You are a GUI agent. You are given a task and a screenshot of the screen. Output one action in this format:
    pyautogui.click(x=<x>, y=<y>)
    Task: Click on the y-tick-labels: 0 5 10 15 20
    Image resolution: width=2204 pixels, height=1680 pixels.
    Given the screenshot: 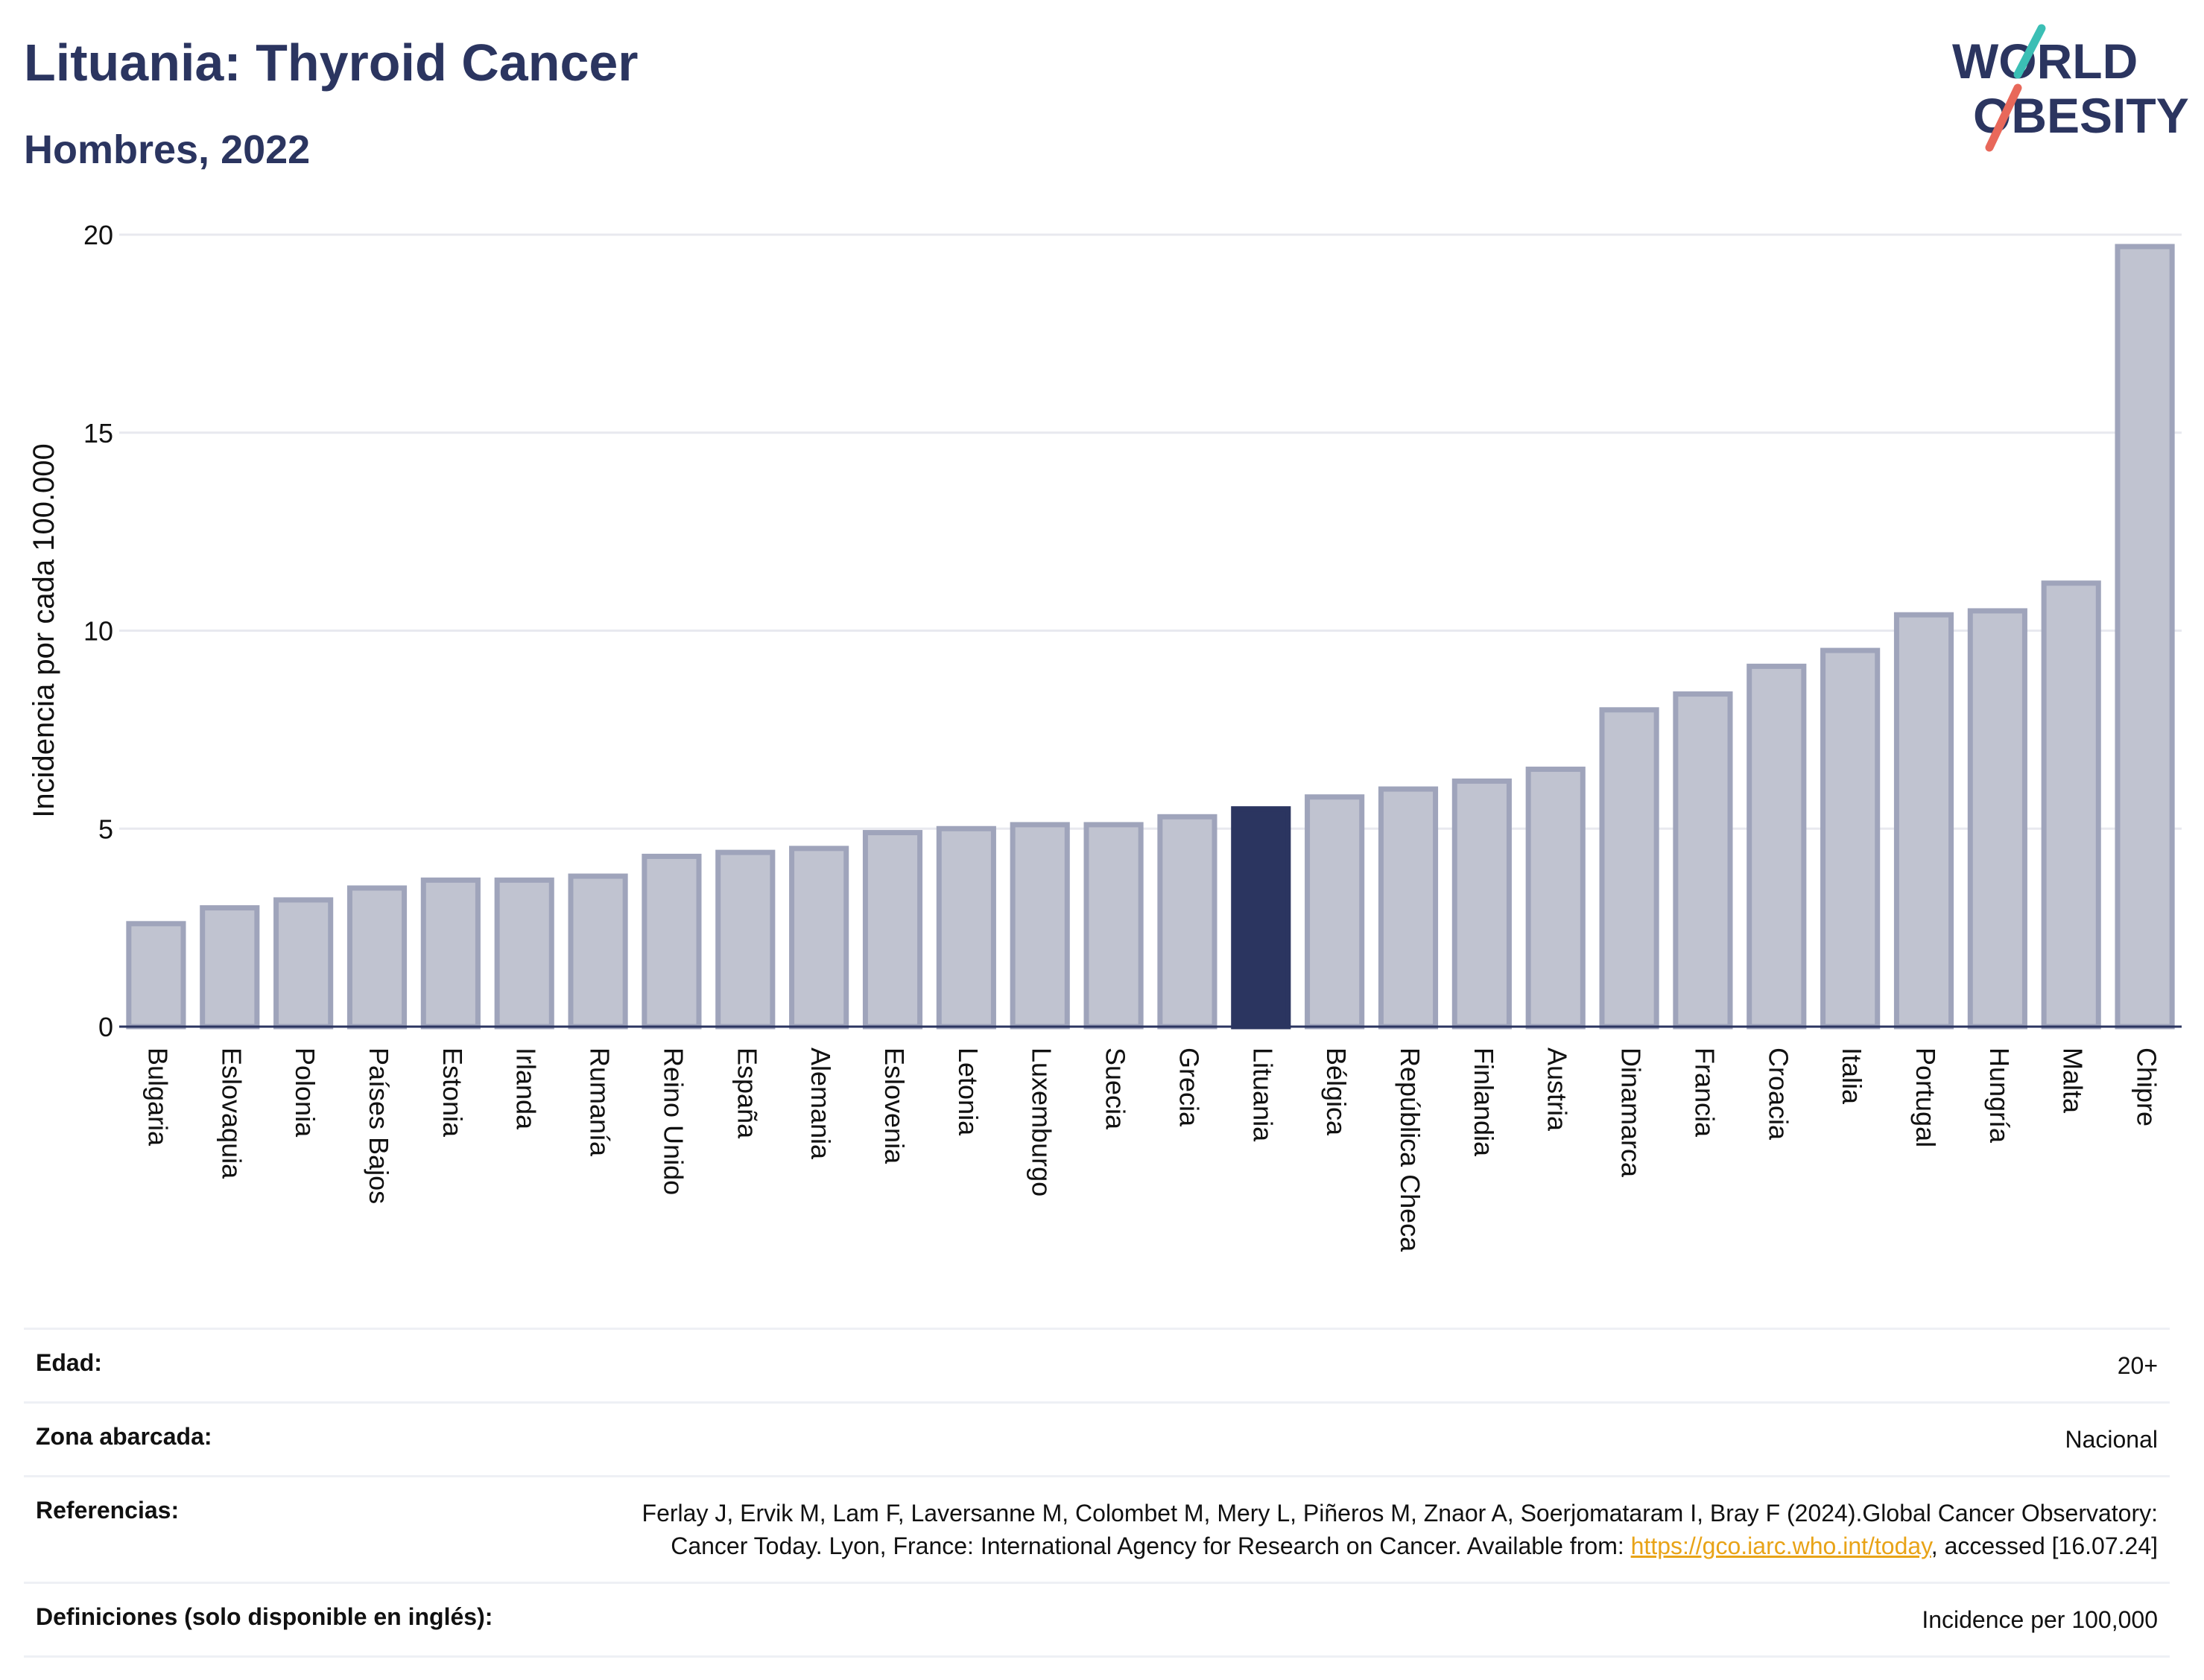 What is the action you would take?
    pyautogui.click(x=98, y=631)
    